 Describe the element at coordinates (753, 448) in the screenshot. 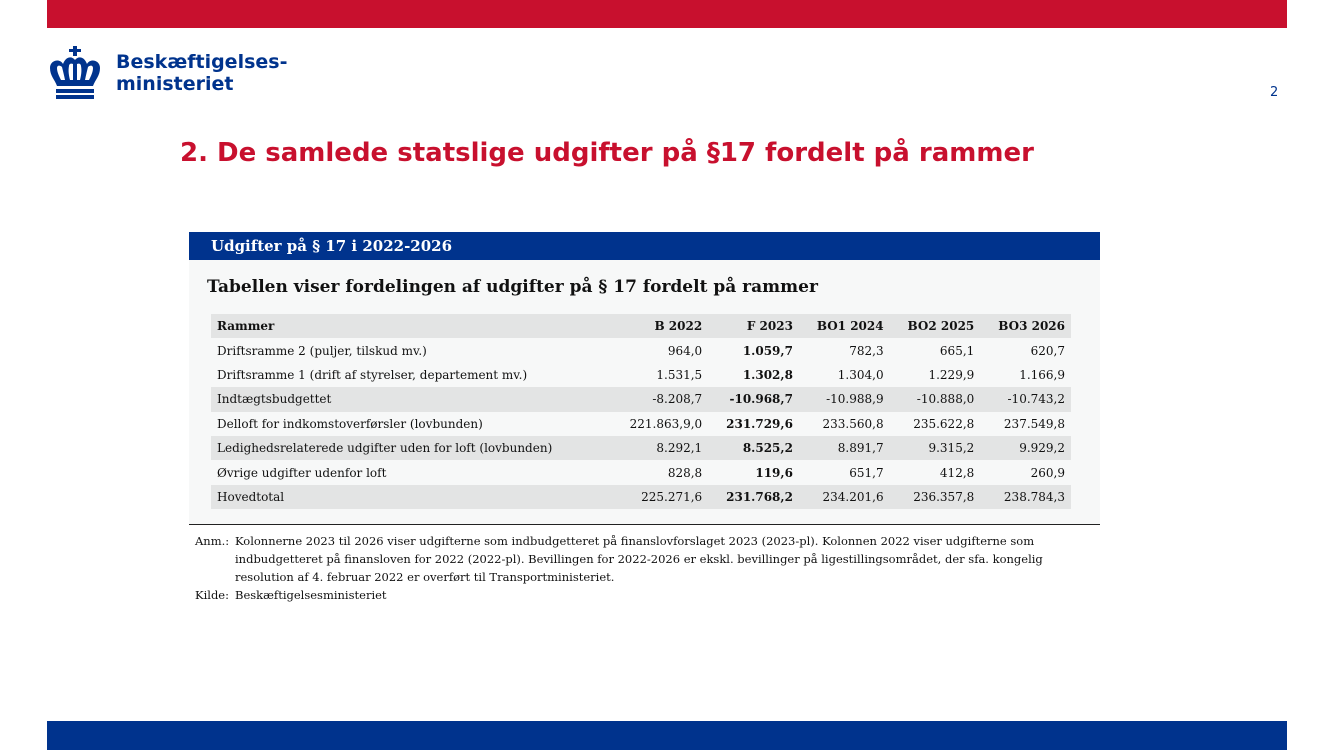

I see `table-cell: 8.525,2` at that location.